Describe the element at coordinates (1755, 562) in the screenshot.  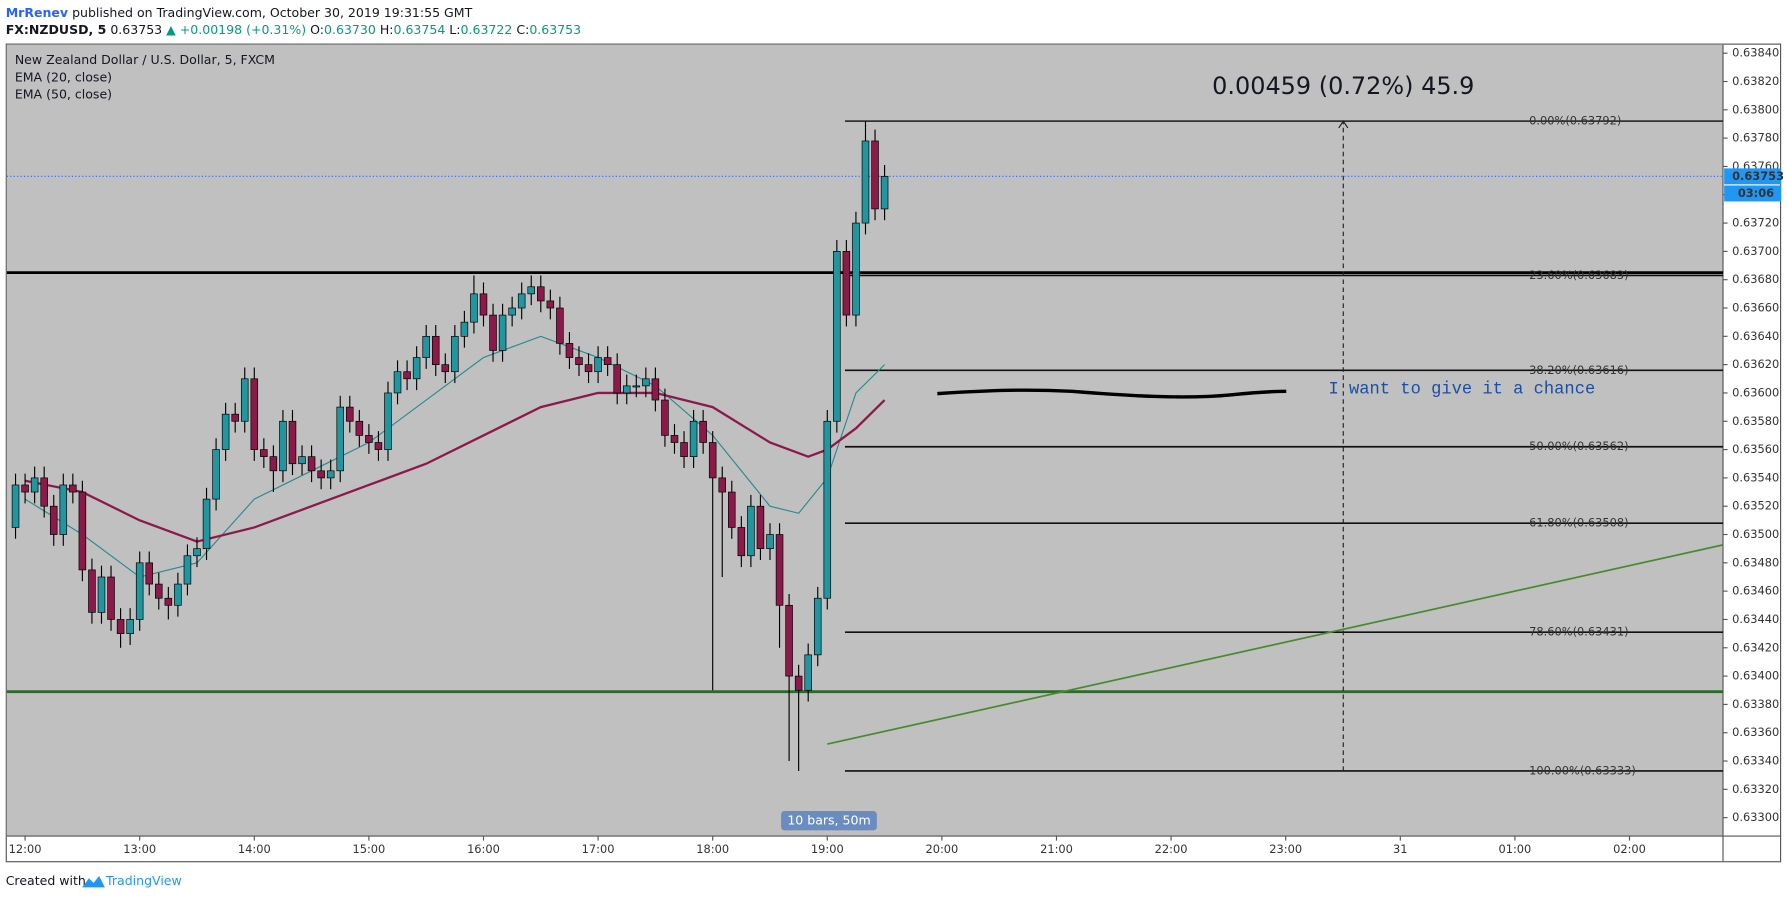
I see `y-tick-label: 0.63480` at that location.